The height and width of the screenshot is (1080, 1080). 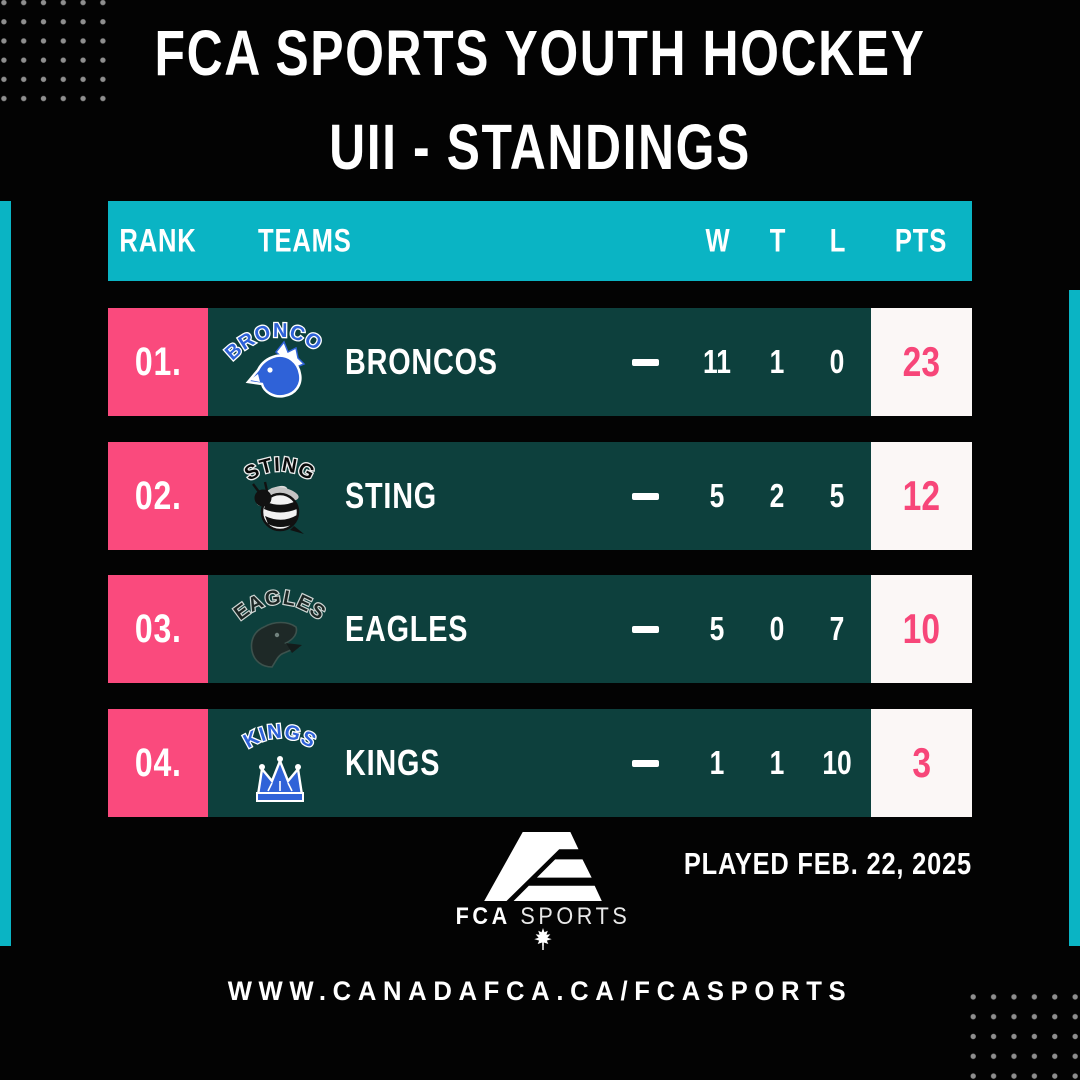 What do you see at coordinates (543, 939) in the screenshot?
I see `maple-leaf-icon` at bounding box center [543, 939].